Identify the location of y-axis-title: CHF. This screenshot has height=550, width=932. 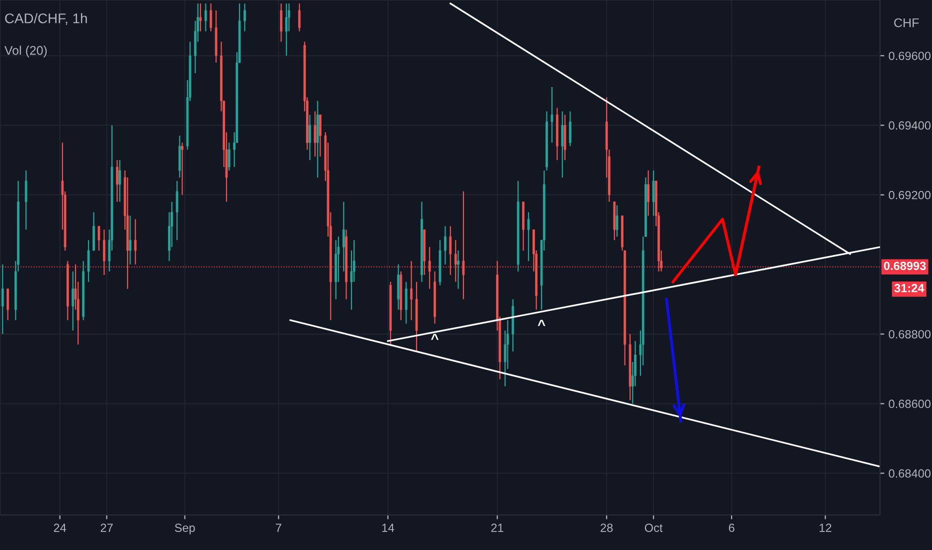
(906, 23).